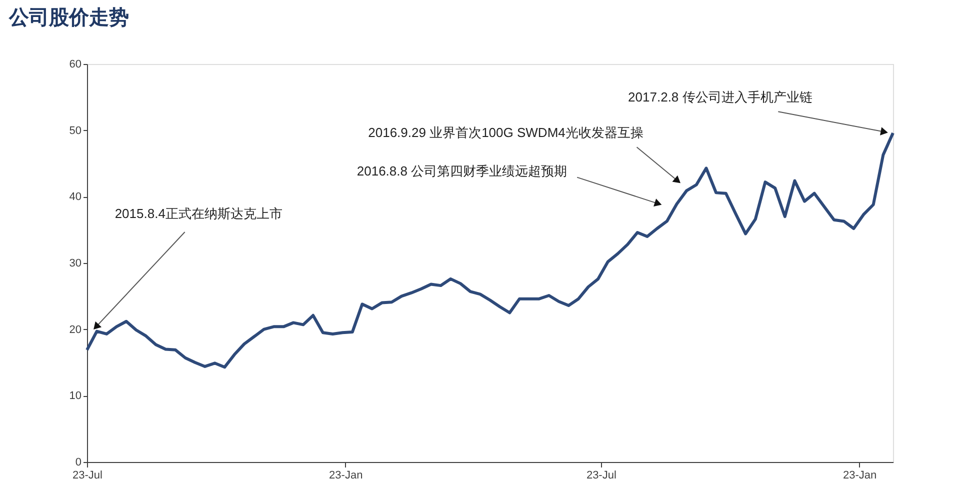  What do you see at coordinates (75, 197) in the screenshot?
I see `y-tick-label: 40` at bounding box center [75, 197].